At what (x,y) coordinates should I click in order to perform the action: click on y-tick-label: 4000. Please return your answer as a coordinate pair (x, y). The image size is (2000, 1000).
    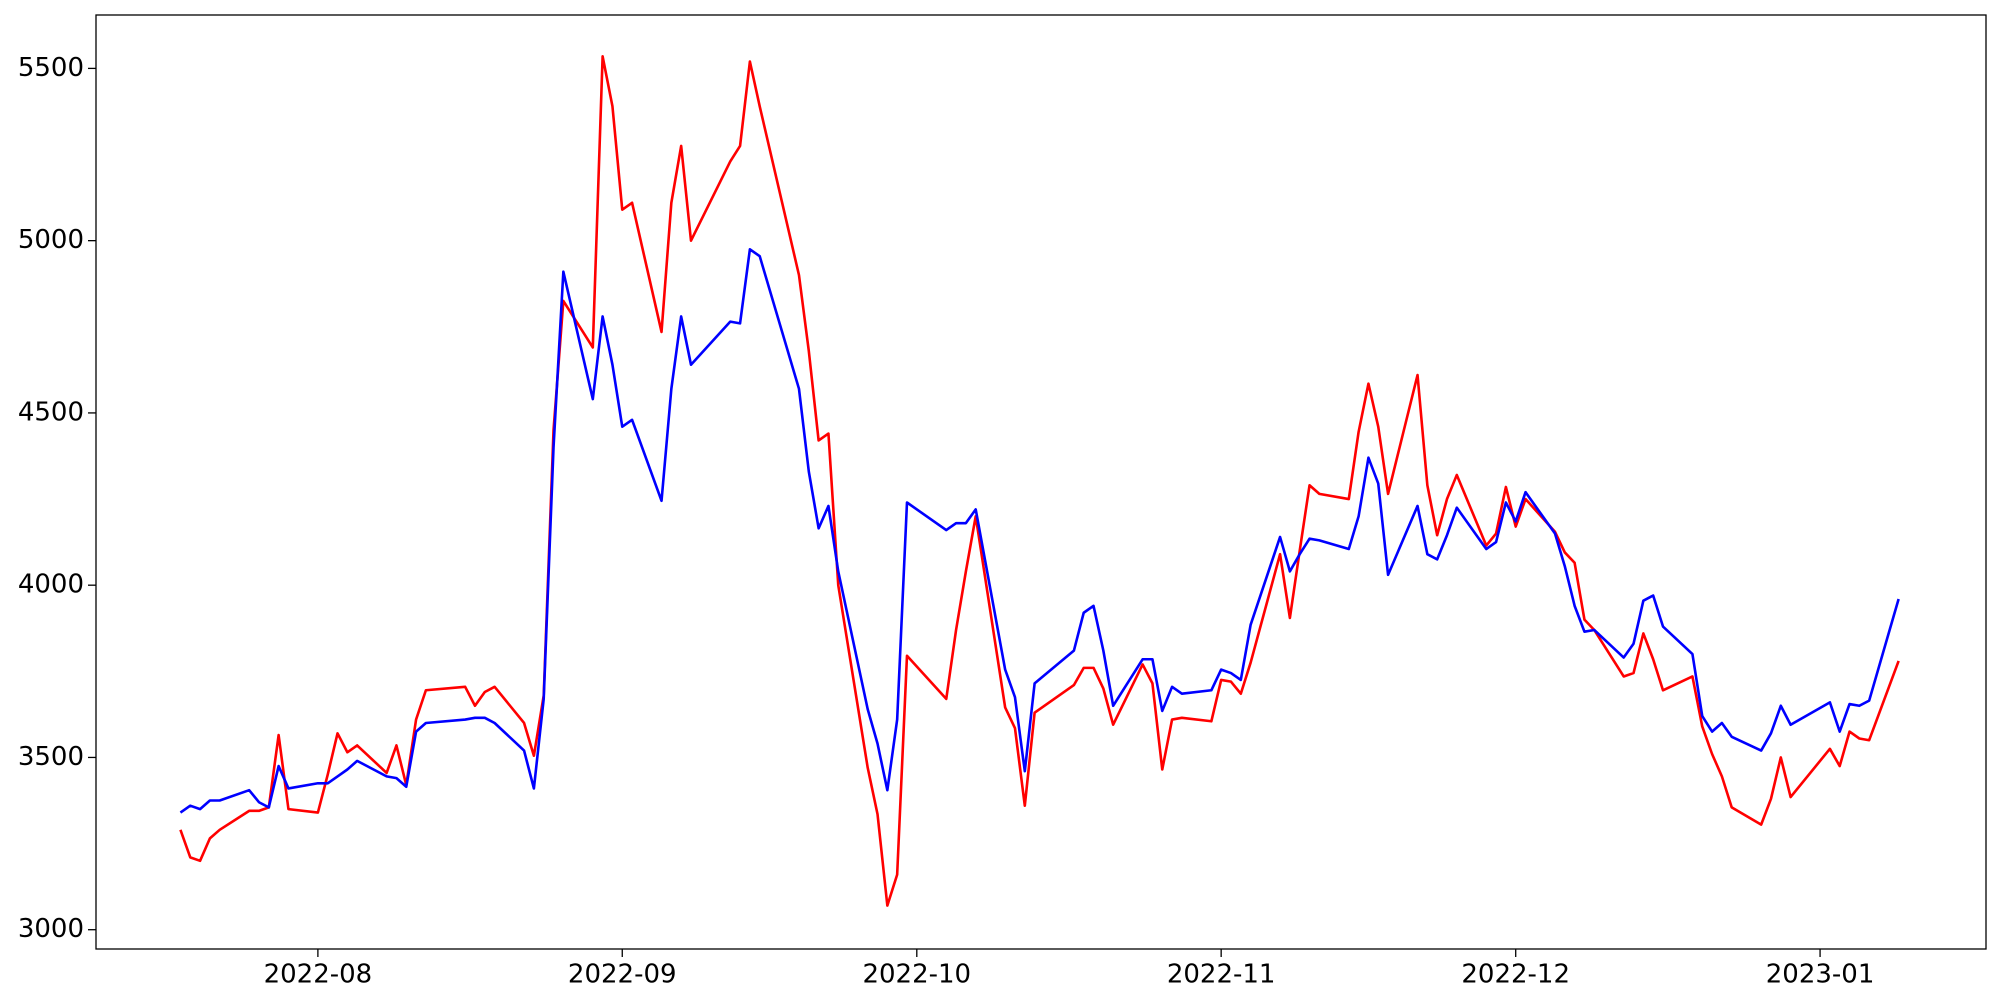
    Looking at the image, I should click on (51, 585).